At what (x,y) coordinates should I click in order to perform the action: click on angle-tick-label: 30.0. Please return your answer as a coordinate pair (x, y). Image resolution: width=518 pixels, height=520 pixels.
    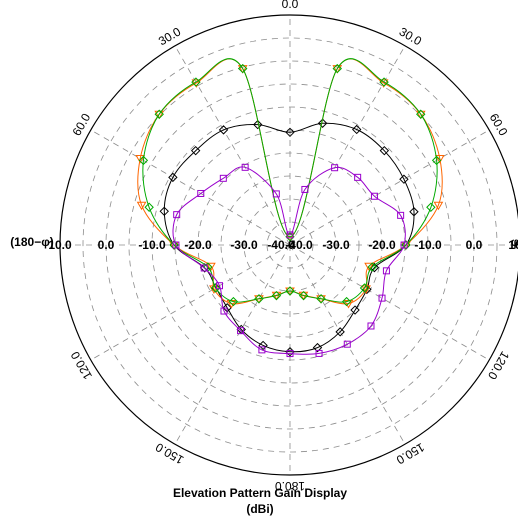
    Looking at the image, I should click on (411, 37).